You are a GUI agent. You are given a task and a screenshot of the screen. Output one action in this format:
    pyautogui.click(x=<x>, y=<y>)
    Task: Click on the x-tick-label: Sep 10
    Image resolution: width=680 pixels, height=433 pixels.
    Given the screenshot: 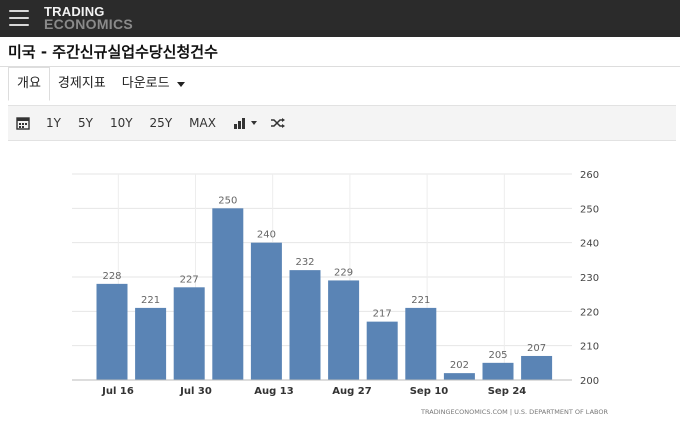 What is the action you would take?
    pyautogui.click(x=429, y=391)
    